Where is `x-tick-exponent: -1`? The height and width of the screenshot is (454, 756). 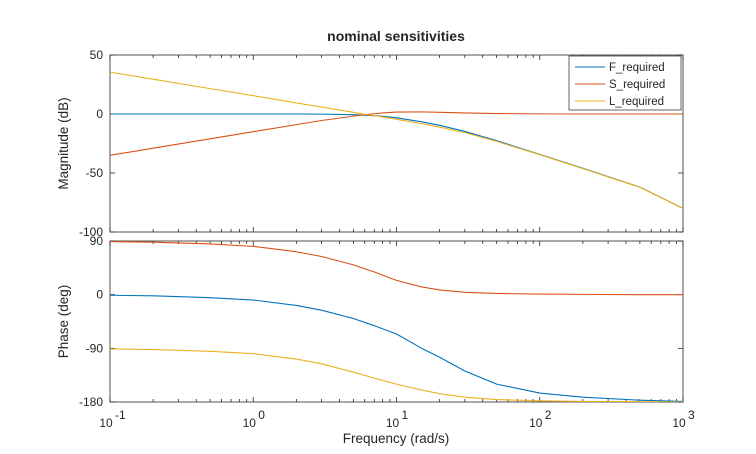
x-tick-exponent: -1 is located at coordinates (120, 415).